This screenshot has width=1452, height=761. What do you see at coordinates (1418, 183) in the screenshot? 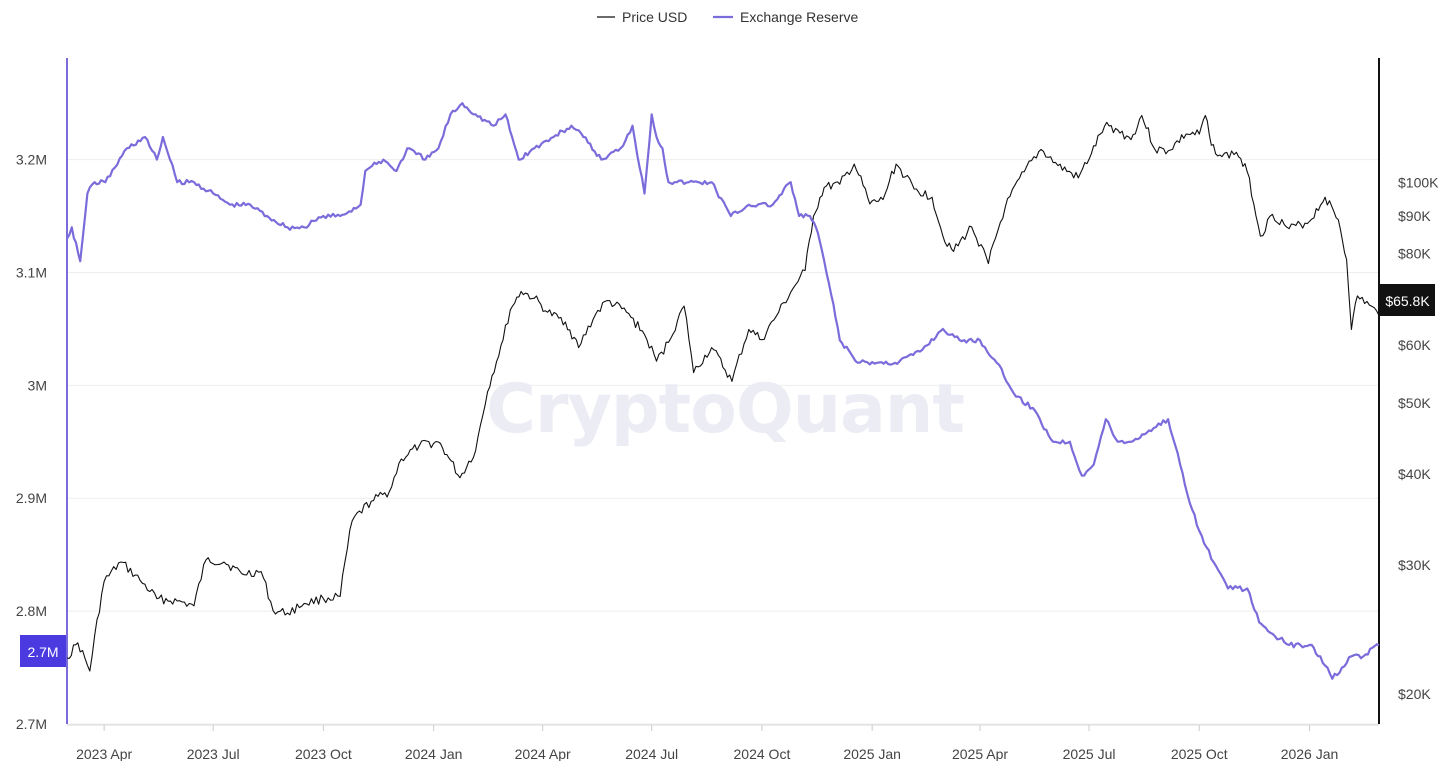
I see `right-axis-tick-label: $100K` at bounding box center [1418, 183].